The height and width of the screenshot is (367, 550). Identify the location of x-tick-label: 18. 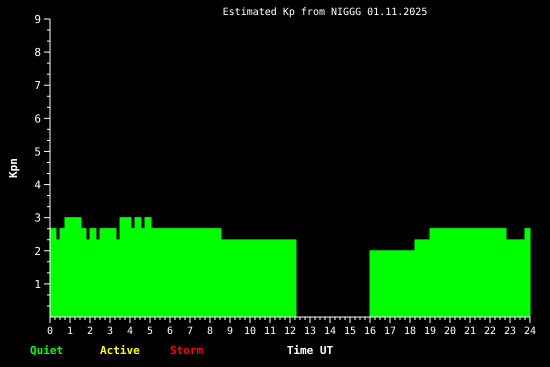
(410, 331).